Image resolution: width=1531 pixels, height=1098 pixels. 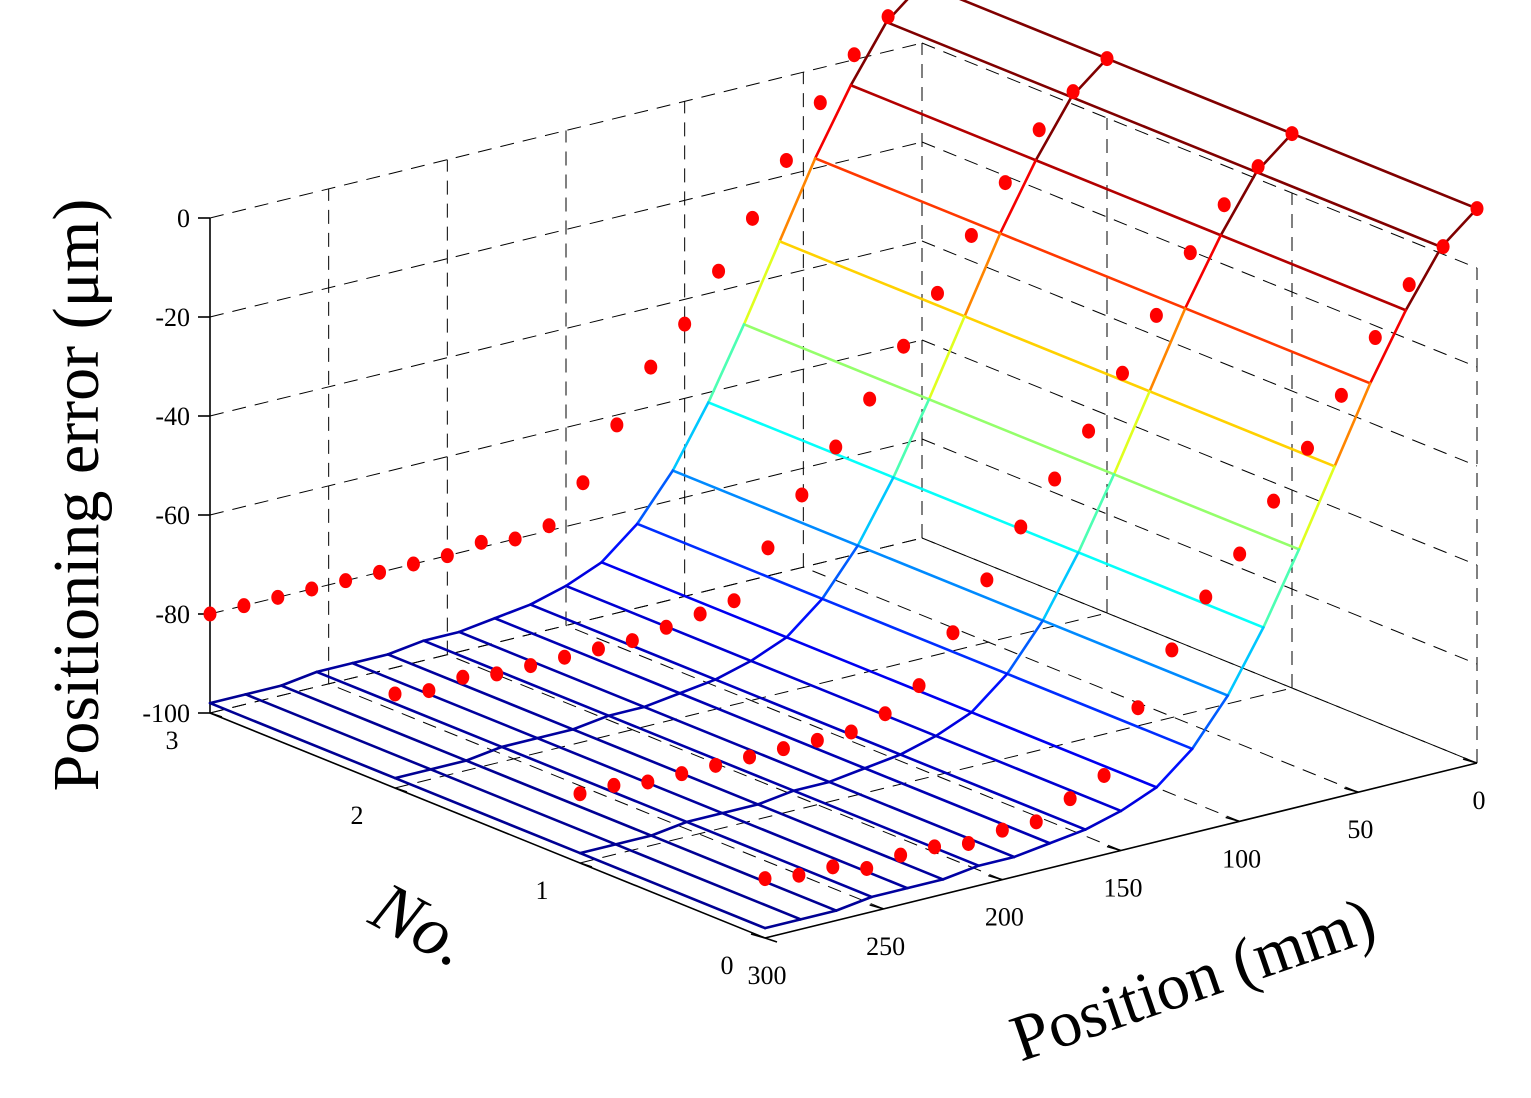 I want to click on x-tick-label: 200, so click(x=1004, y=917).